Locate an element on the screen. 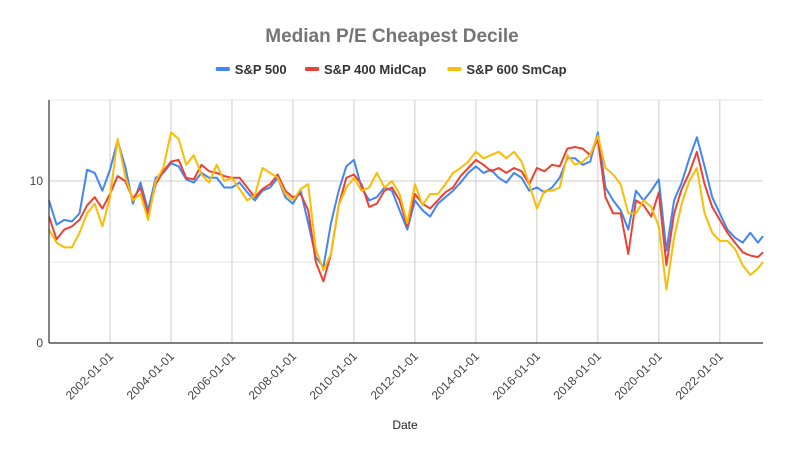  x-axis-label: Date is located at coordinates (405, 425).